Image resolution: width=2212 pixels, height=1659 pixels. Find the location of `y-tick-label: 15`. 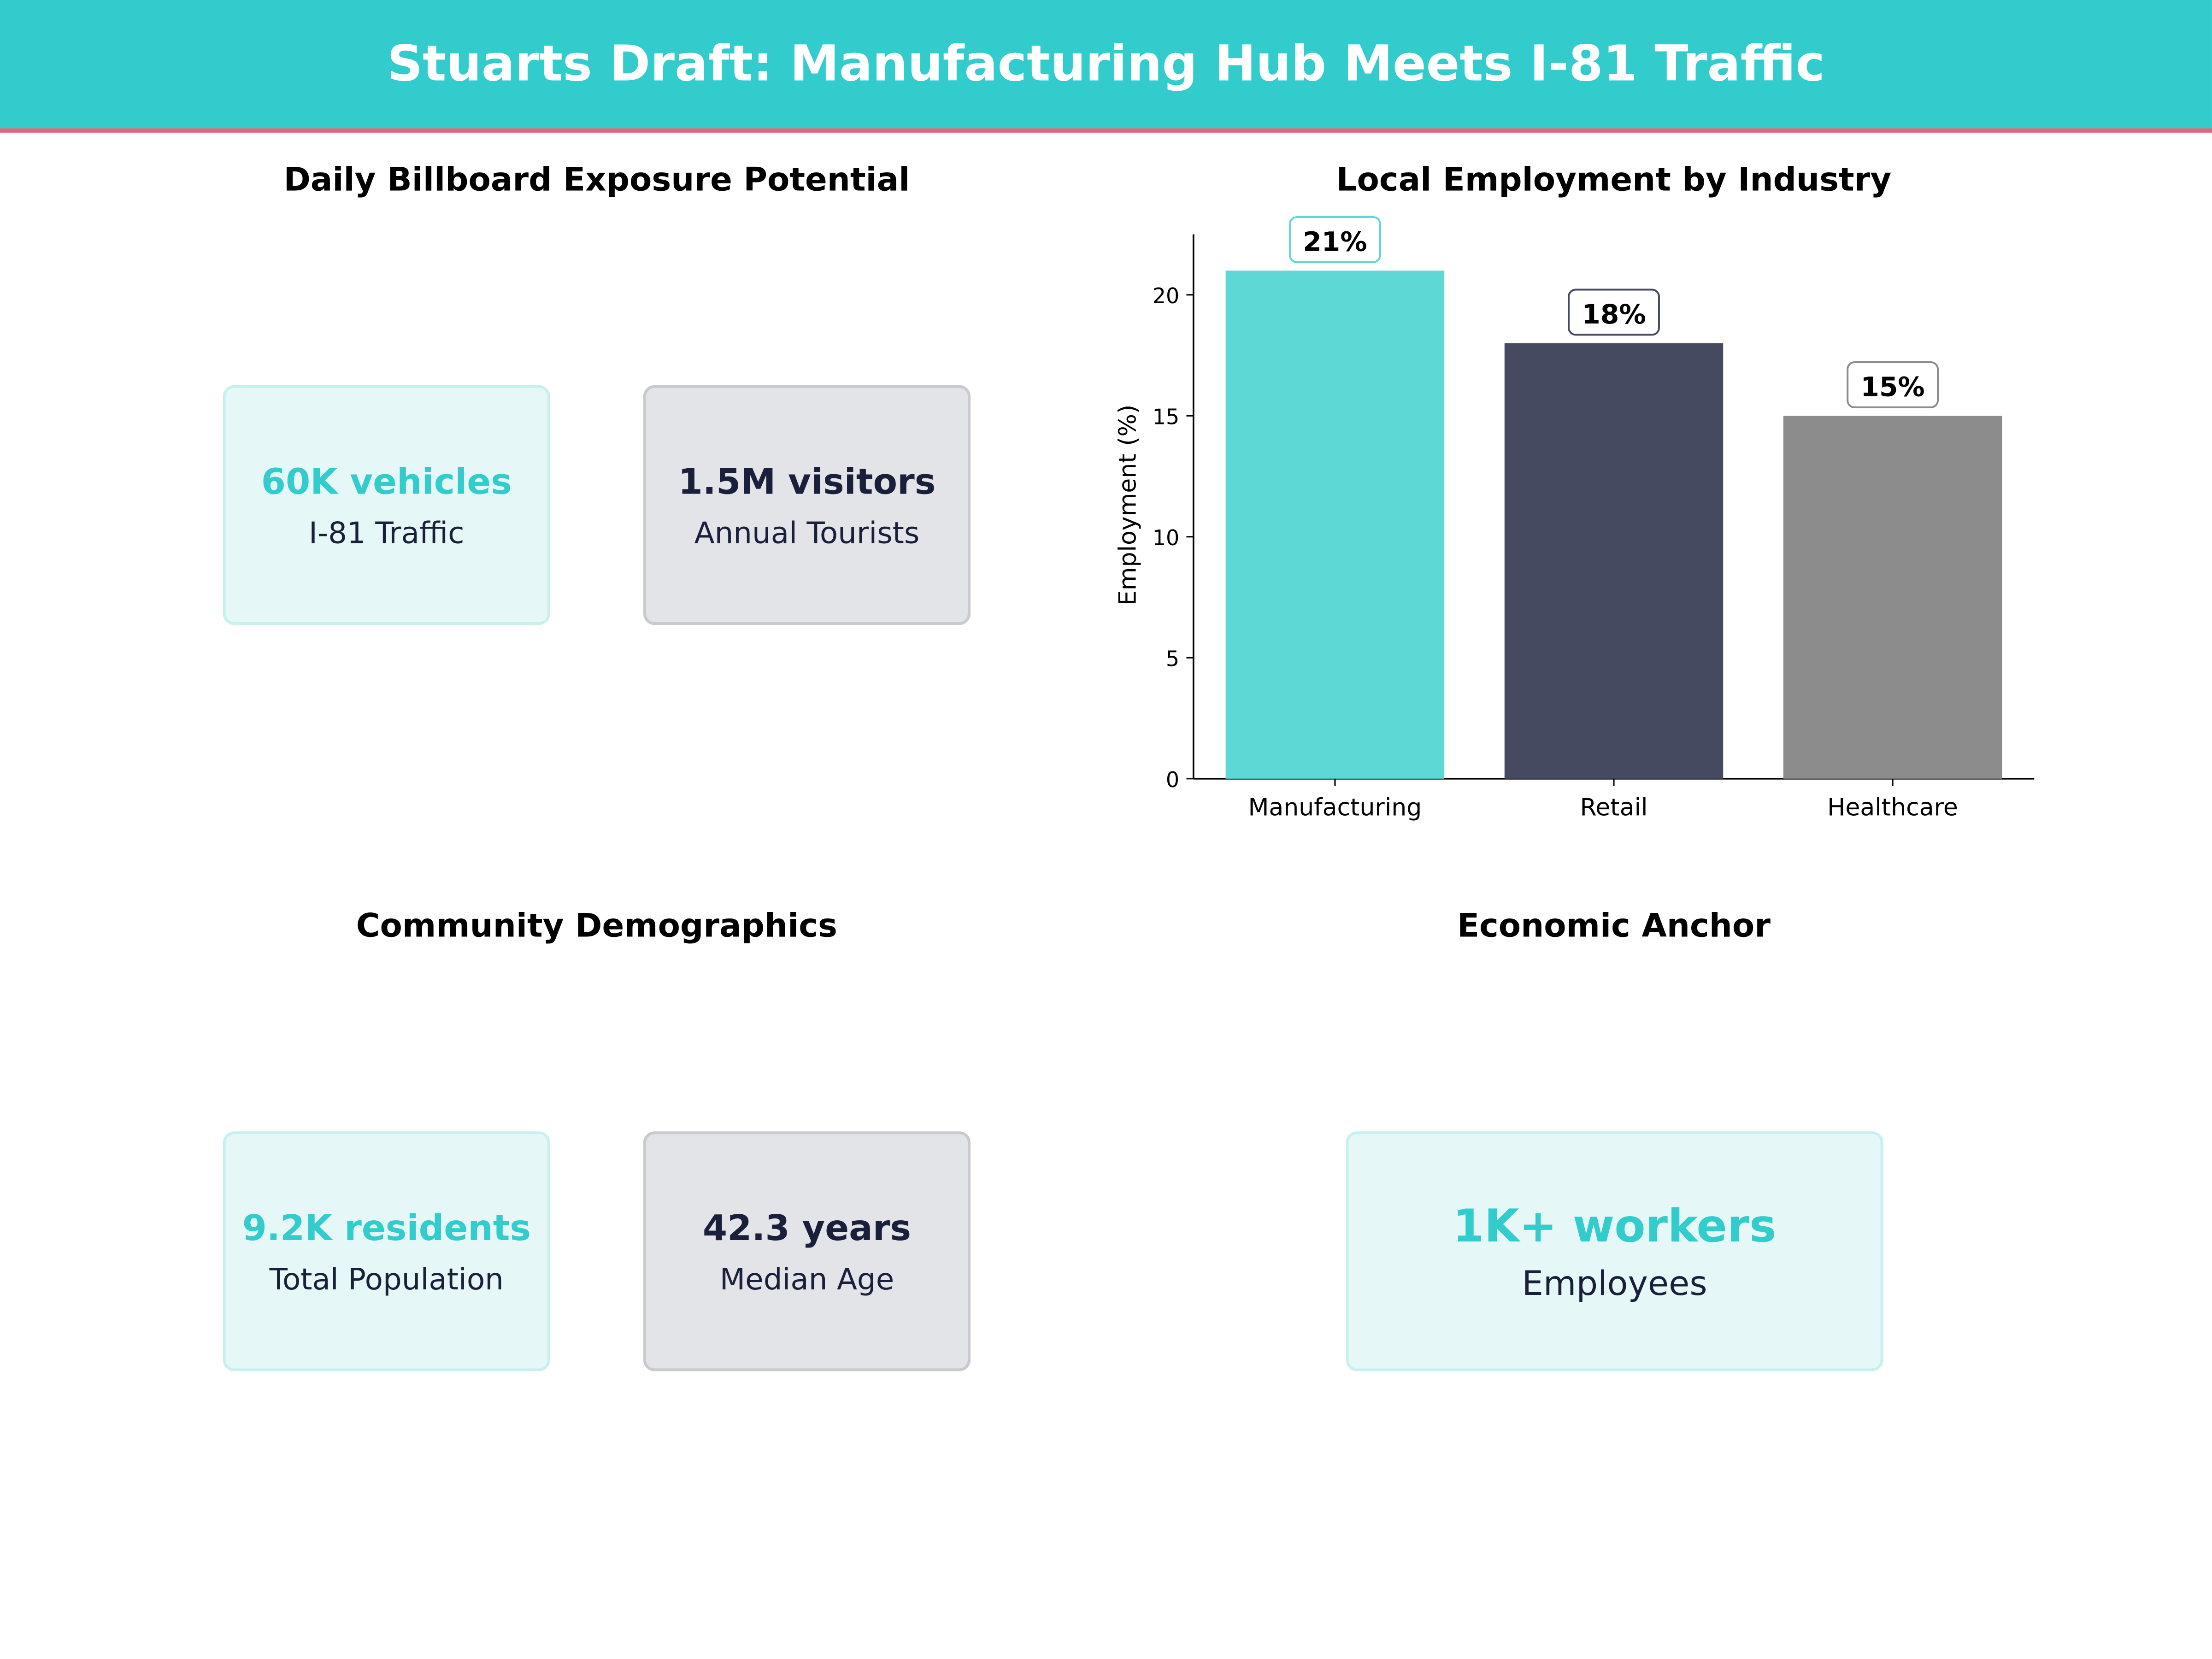

y-tick-label: 15 is located at coordinates (1166, 417).